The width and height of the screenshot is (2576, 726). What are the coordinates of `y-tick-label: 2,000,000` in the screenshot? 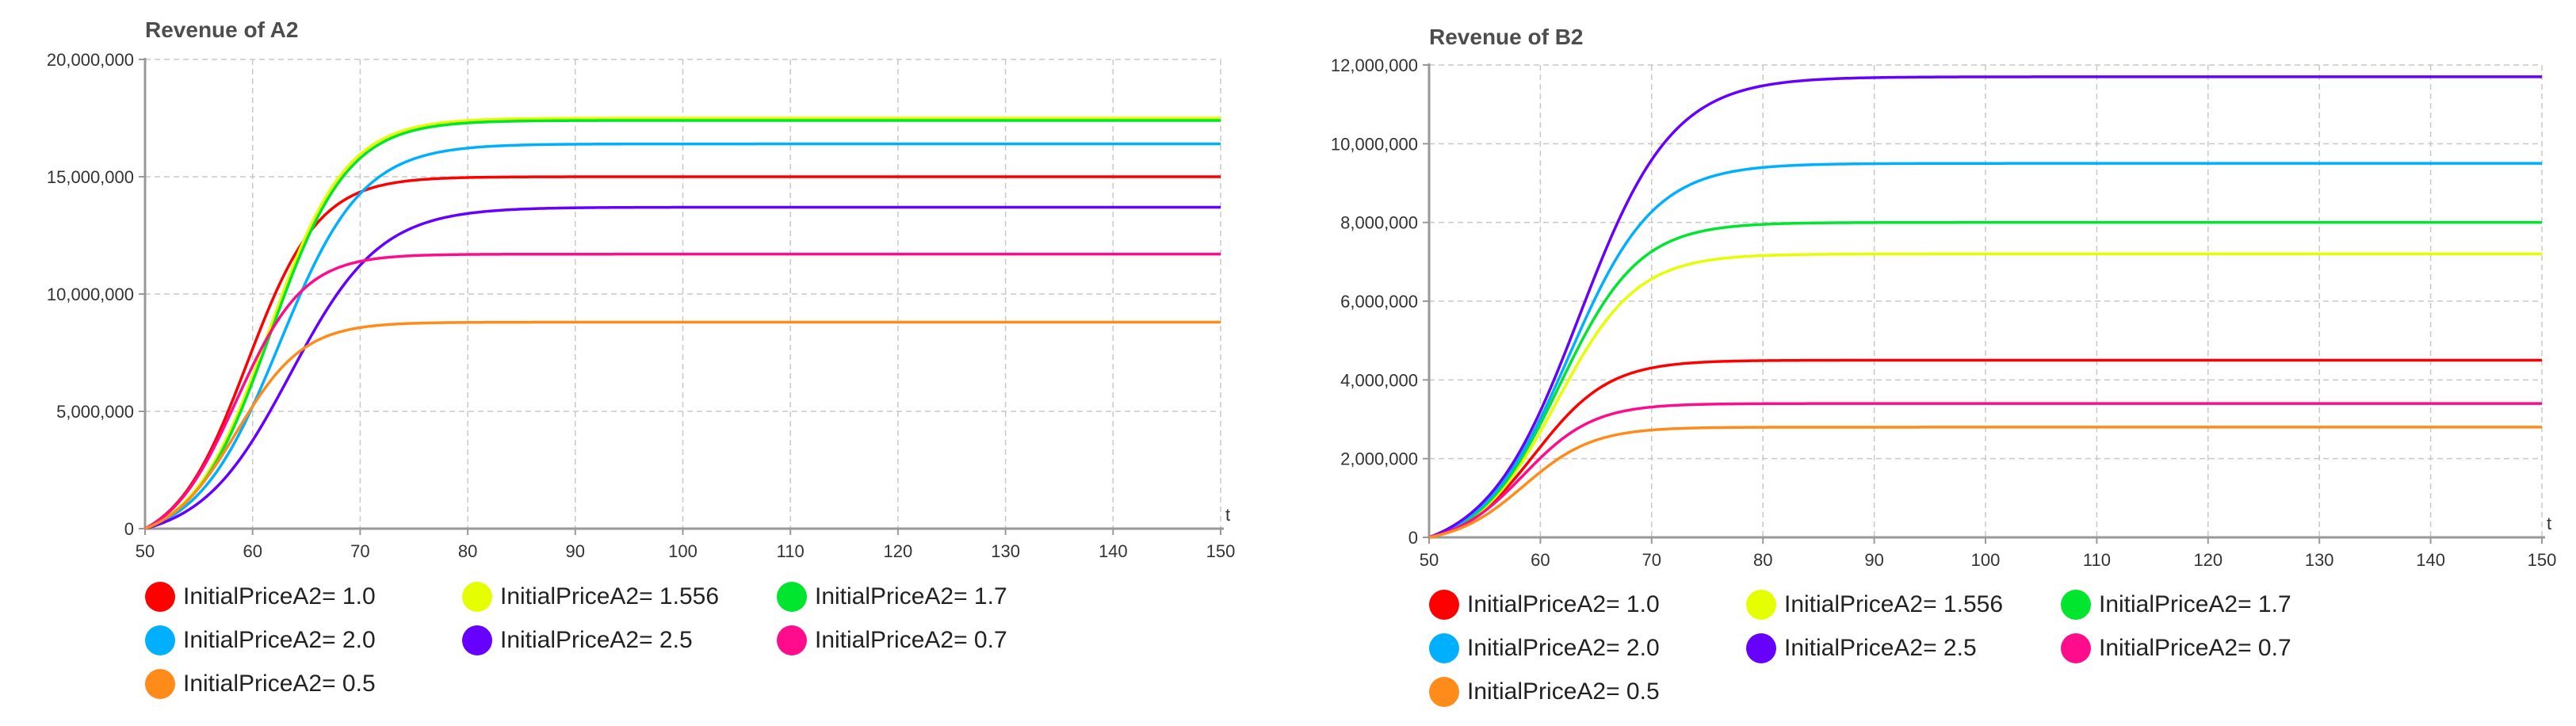 It's located at (1379, 459).